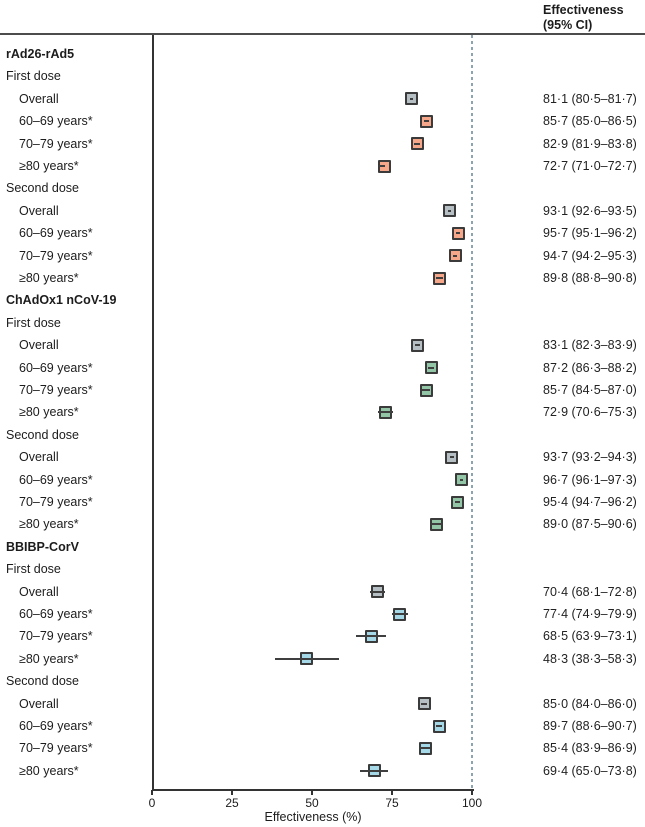 The image size is (645, 827). I want to click on effectiveness-ci-value: 81·1 (80·5–81·7), so click(590, 98).